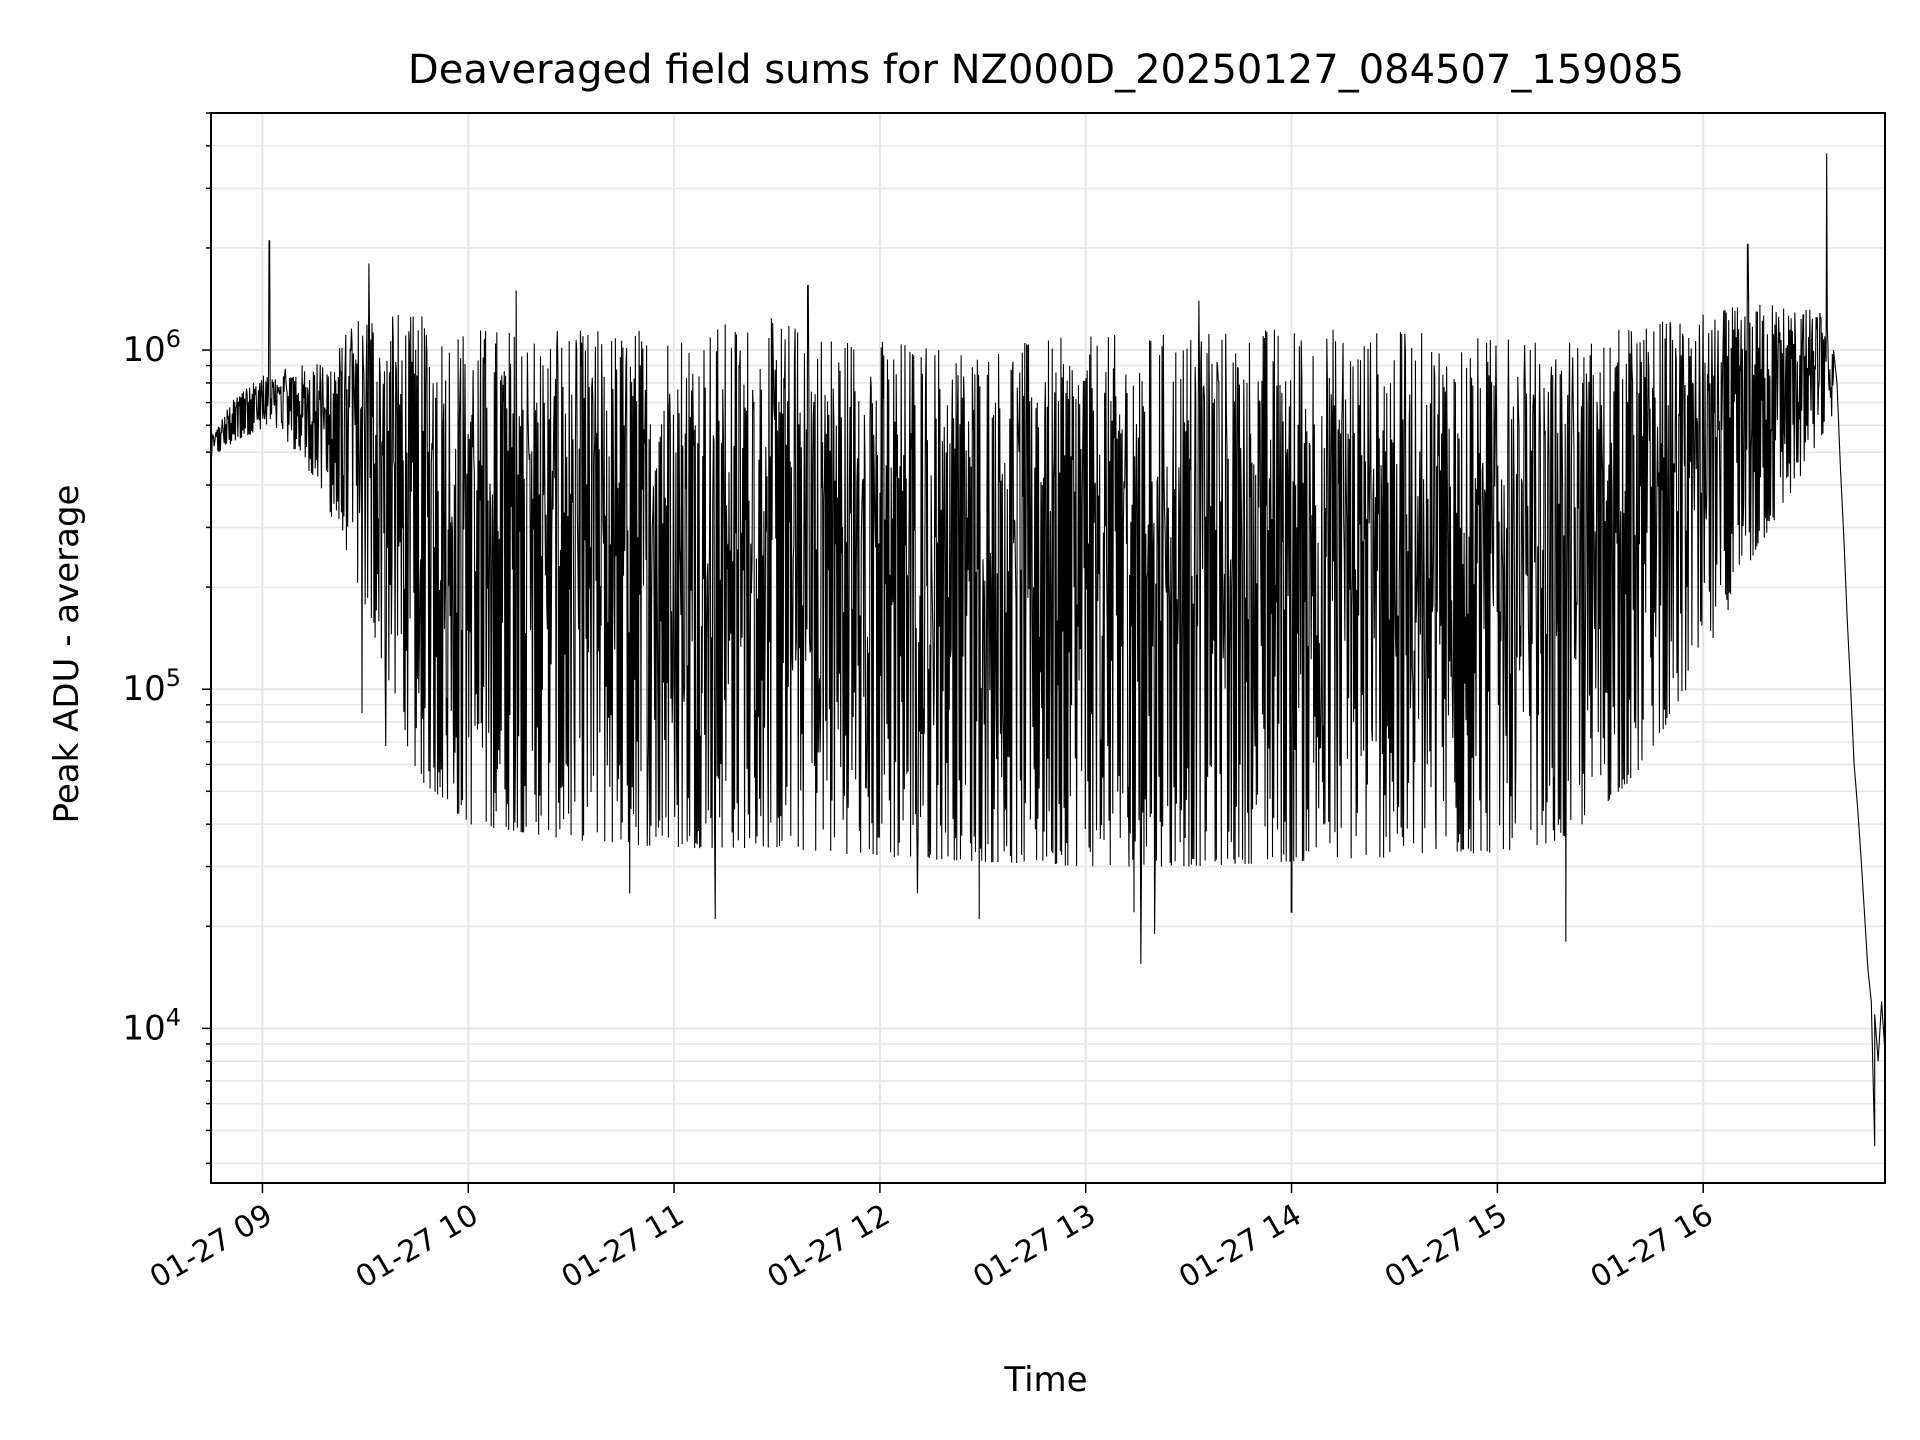  I want to click on y-tick-label: 10⁴, so click(151, 1025).